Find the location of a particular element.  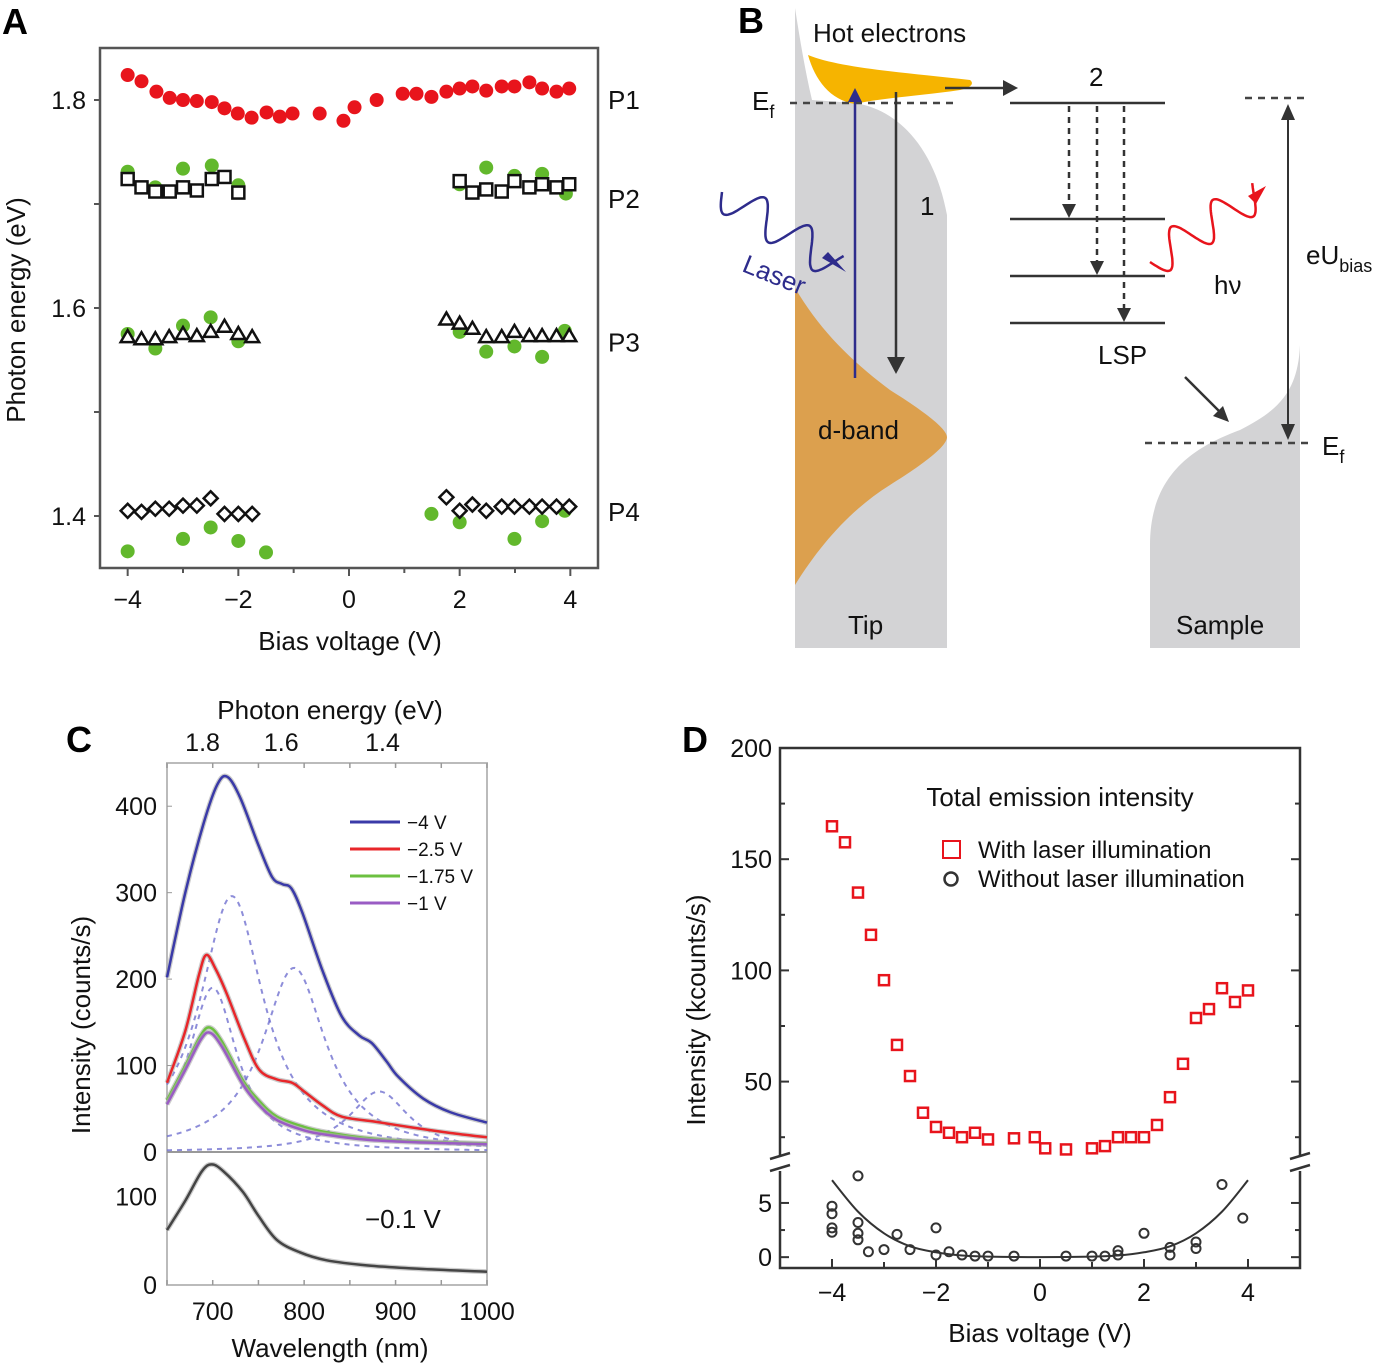

process-2-label: 2 is located at coordinates (1096, 77).